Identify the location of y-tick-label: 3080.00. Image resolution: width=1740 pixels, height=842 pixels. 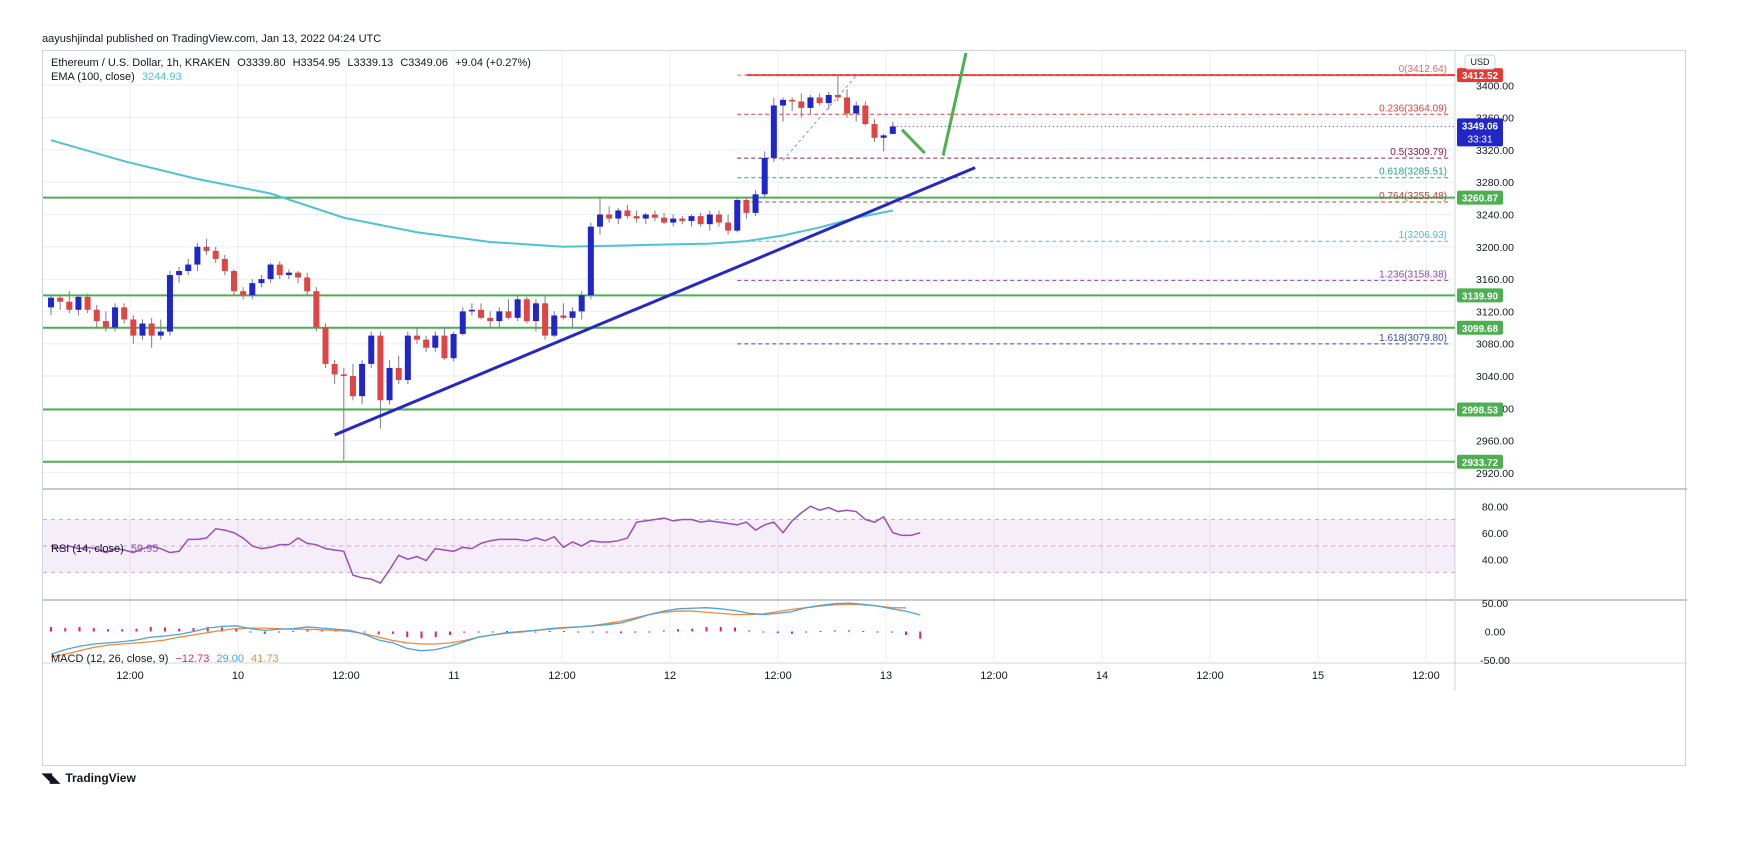
(1495, 345).